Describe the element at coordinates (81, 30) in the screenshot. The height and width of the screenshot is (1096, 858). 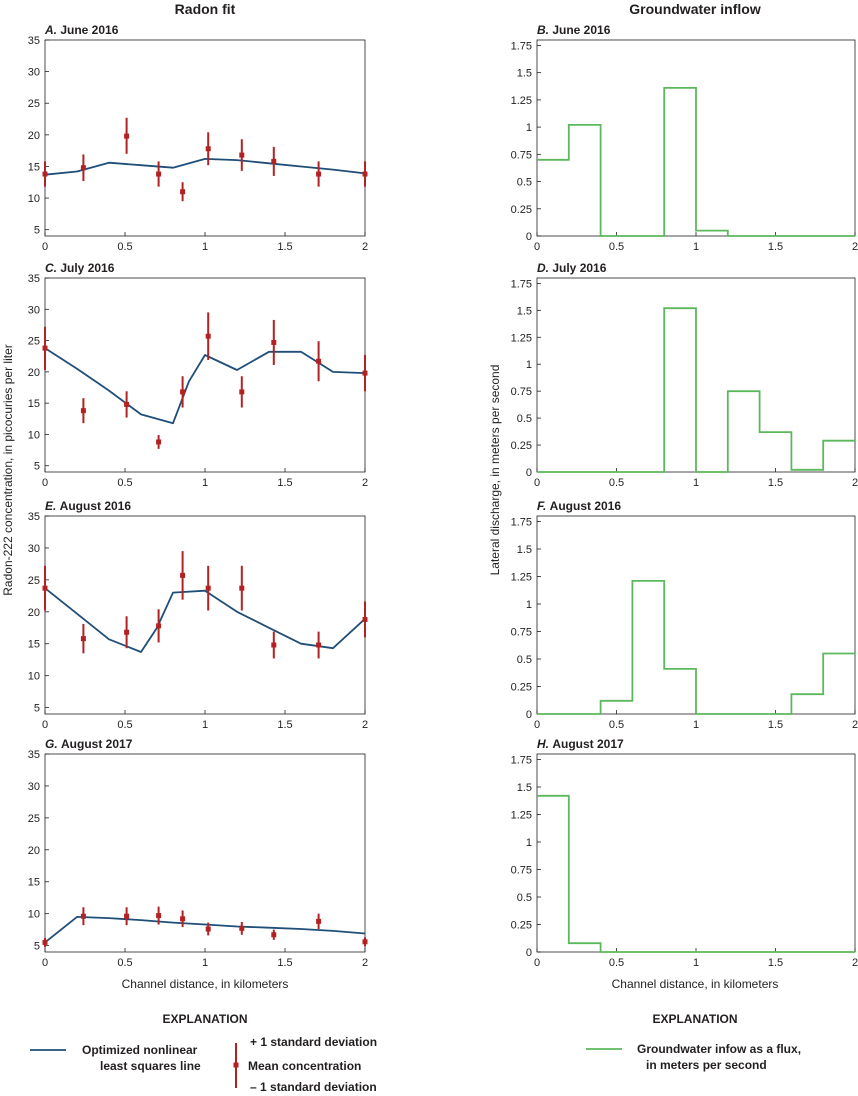
I see `panel-title: A. June 2016` at that location.